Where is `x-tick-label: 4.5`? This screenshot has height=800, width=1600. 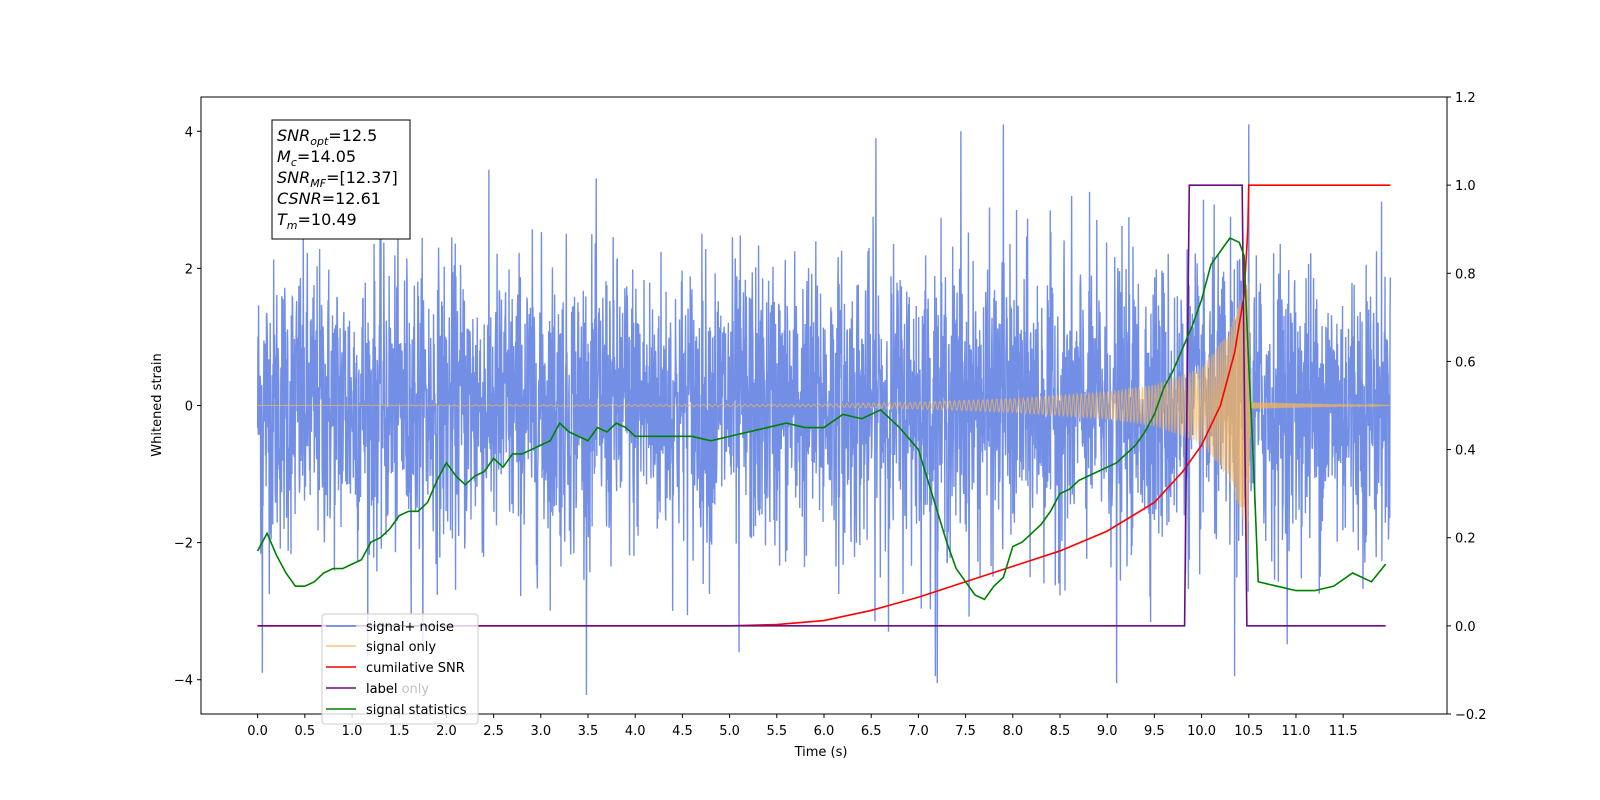 x-tick-label: 4.5 is located at coordinates (682, 731).